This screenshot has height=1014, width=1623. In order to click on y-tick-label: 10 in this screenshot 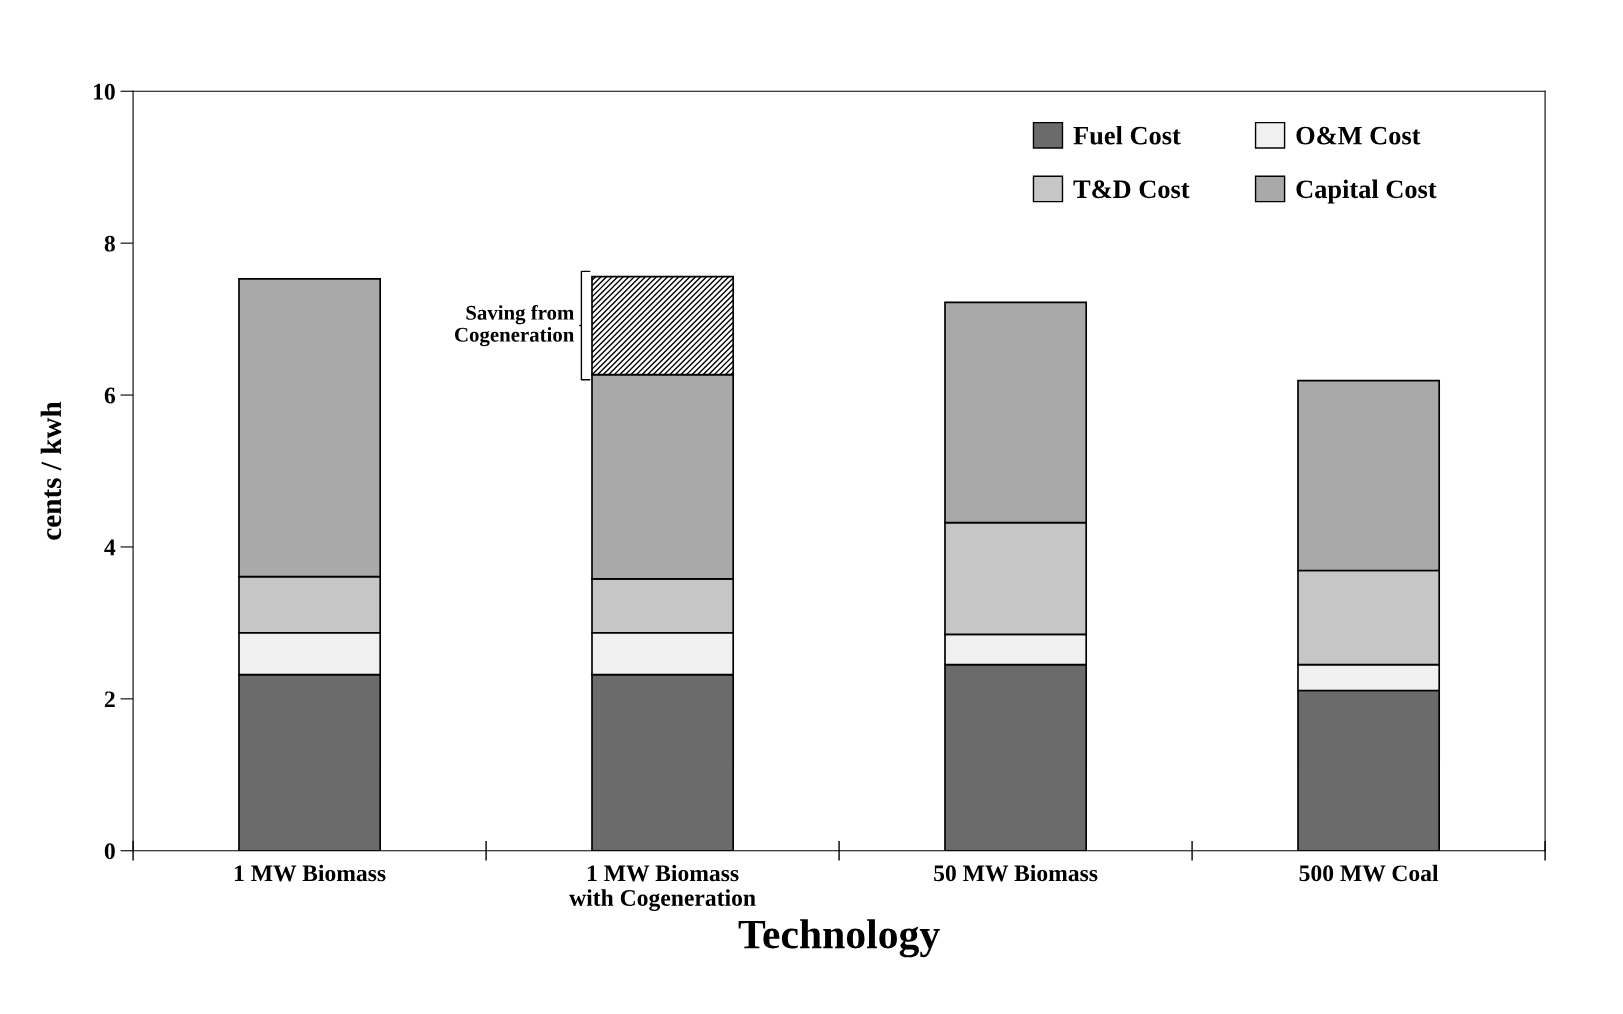, I will do `click(104, 91)`.